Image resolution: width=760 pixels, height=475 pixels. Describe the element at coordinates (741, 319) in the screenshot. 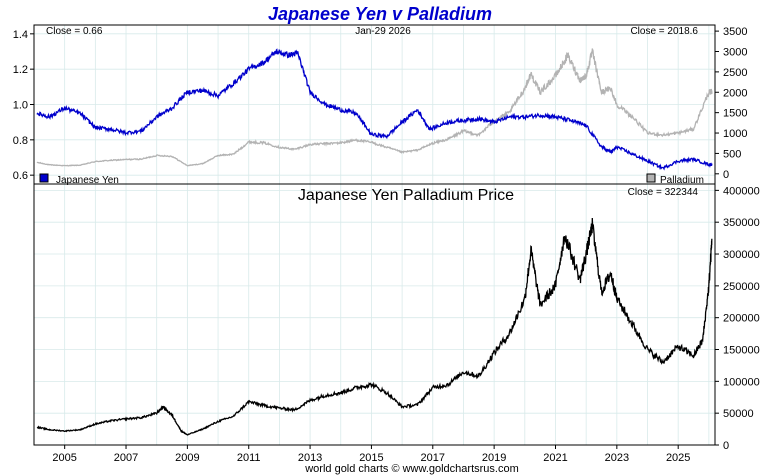

I see `bottom-right-tick-label: 200000` at that location.